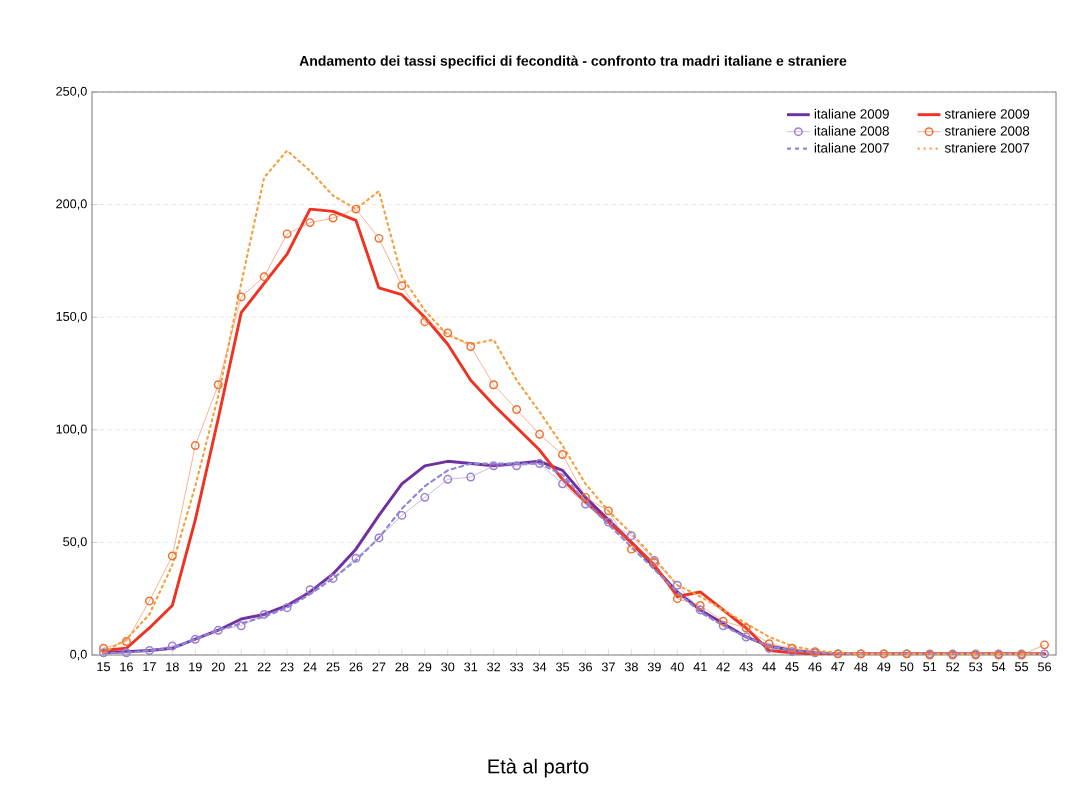  Describe the element at coordinates (562, 667) in the screenshot. I see `x-tick-label: 35` at that location.